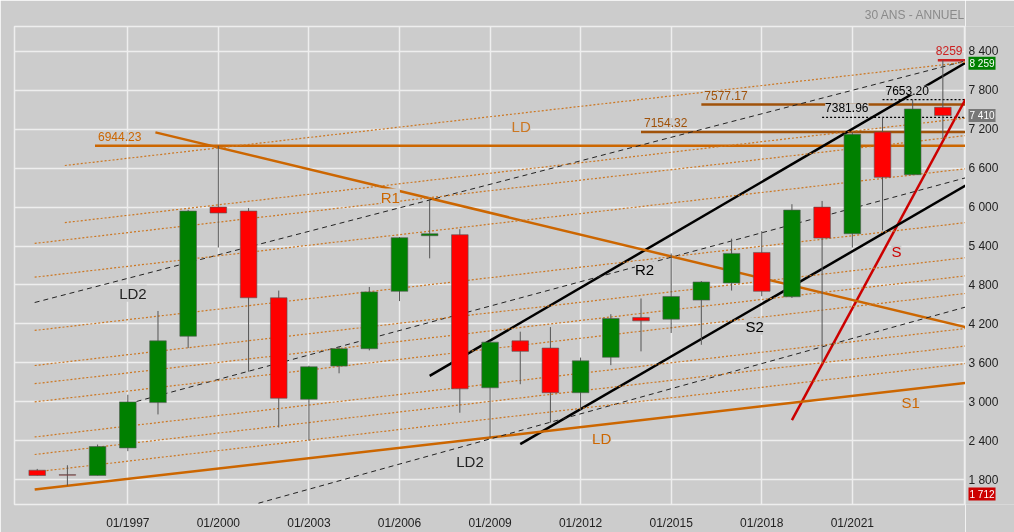 The image size is (1014, 532). What do you see at coordinates (983, 168) in the screenshot?
I see `y-tick-label: 6 600` at bounding box center [983, 168].